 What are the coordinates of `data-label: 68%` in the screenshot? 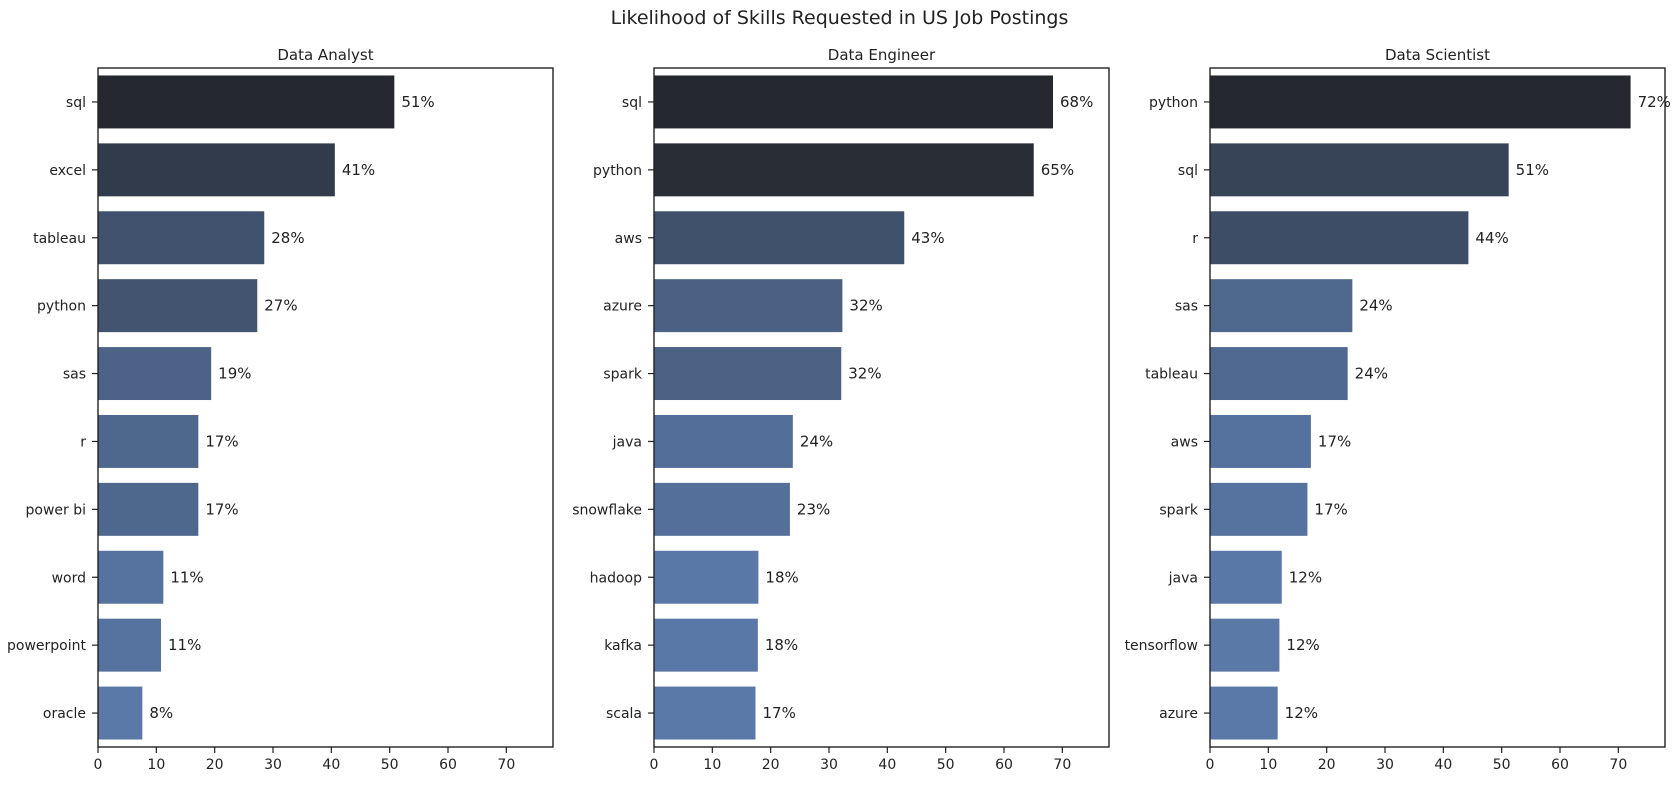 It's located at (1076, 102).